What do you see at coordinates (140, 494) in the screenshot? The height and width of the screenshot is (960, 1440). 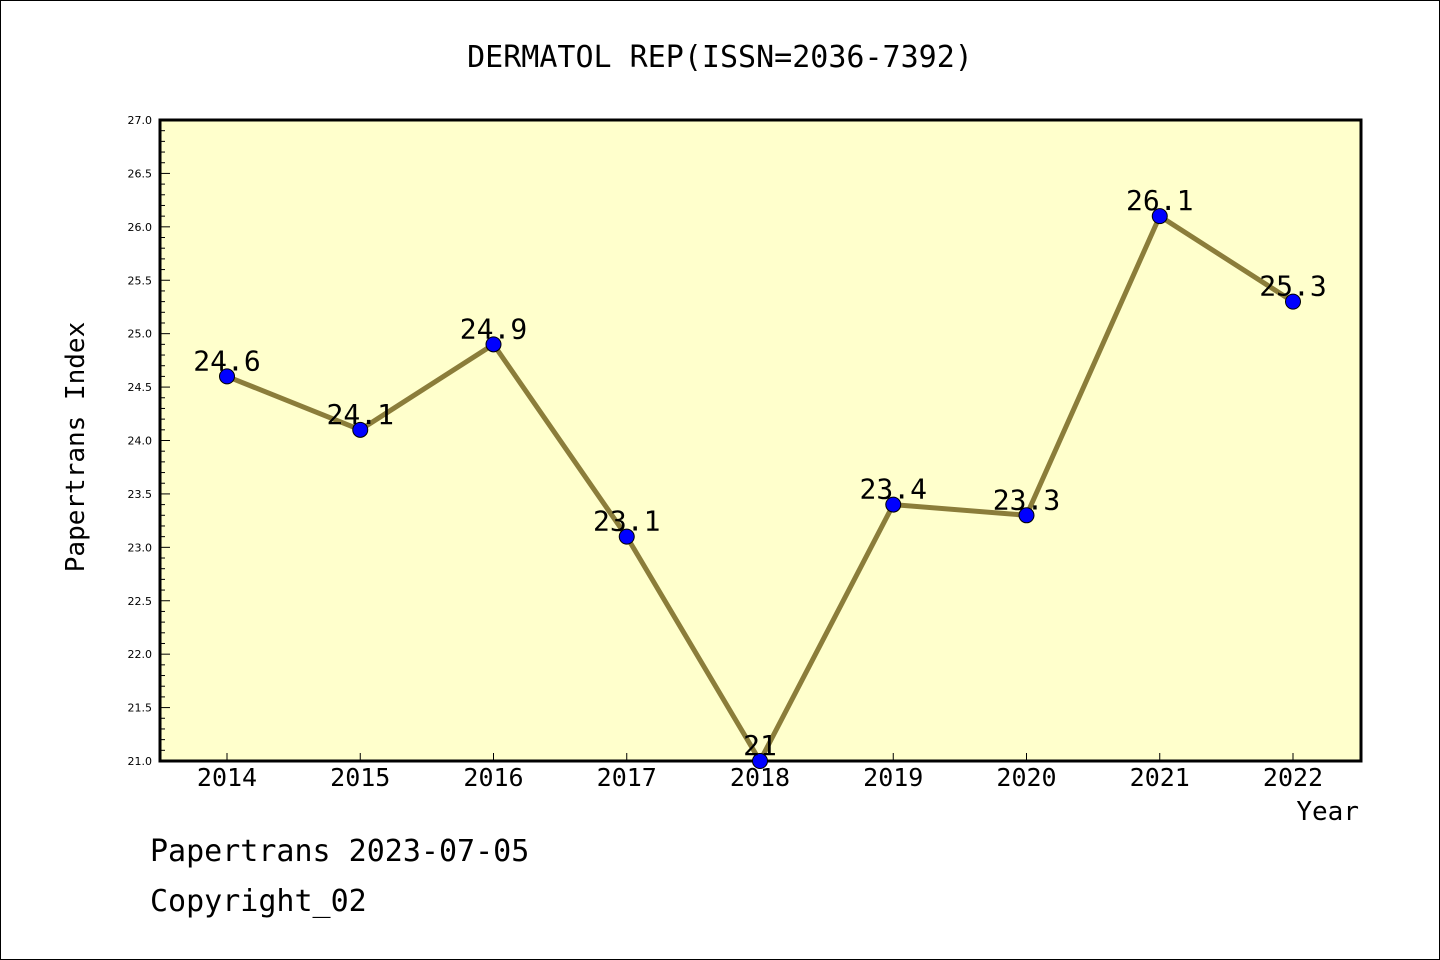 I see `y-tick-label: 23.5` at bounding box center [140, 494].